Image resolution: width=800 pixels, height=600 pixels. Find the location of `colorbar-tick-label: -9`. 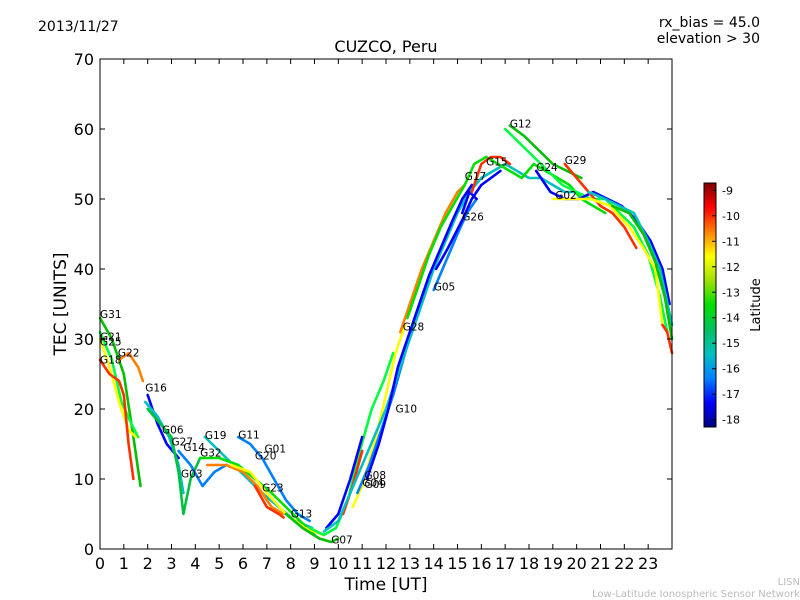

colorbar-tick-label: -9 is located at coordinates (727, 190).